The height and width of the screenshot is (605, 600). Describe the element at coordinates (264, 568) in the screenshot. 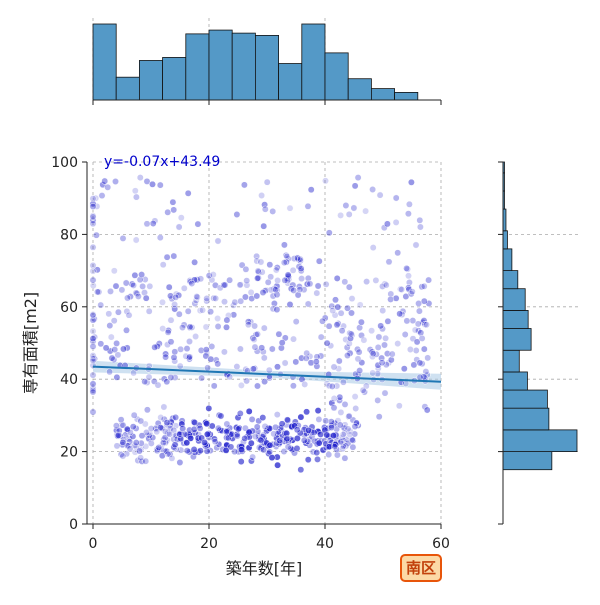

I see `x-axis-title: 築年数[年]` at that location.